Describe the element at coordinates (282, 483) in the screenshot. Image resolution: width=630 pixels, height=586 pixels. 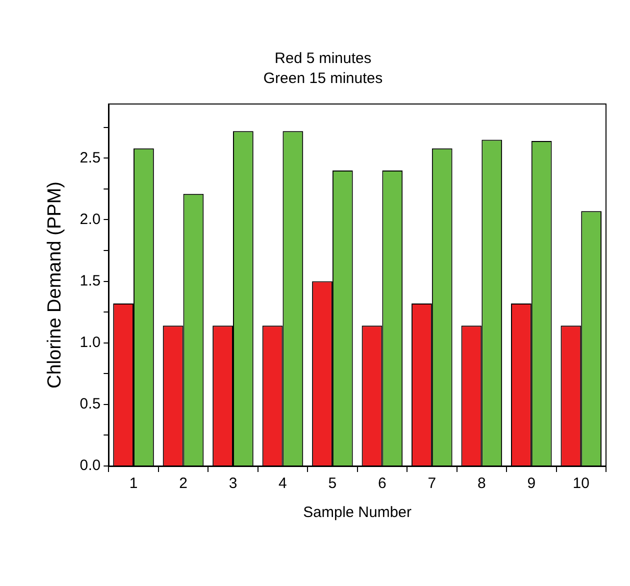
I see `x-tick-label: 4` at that location.